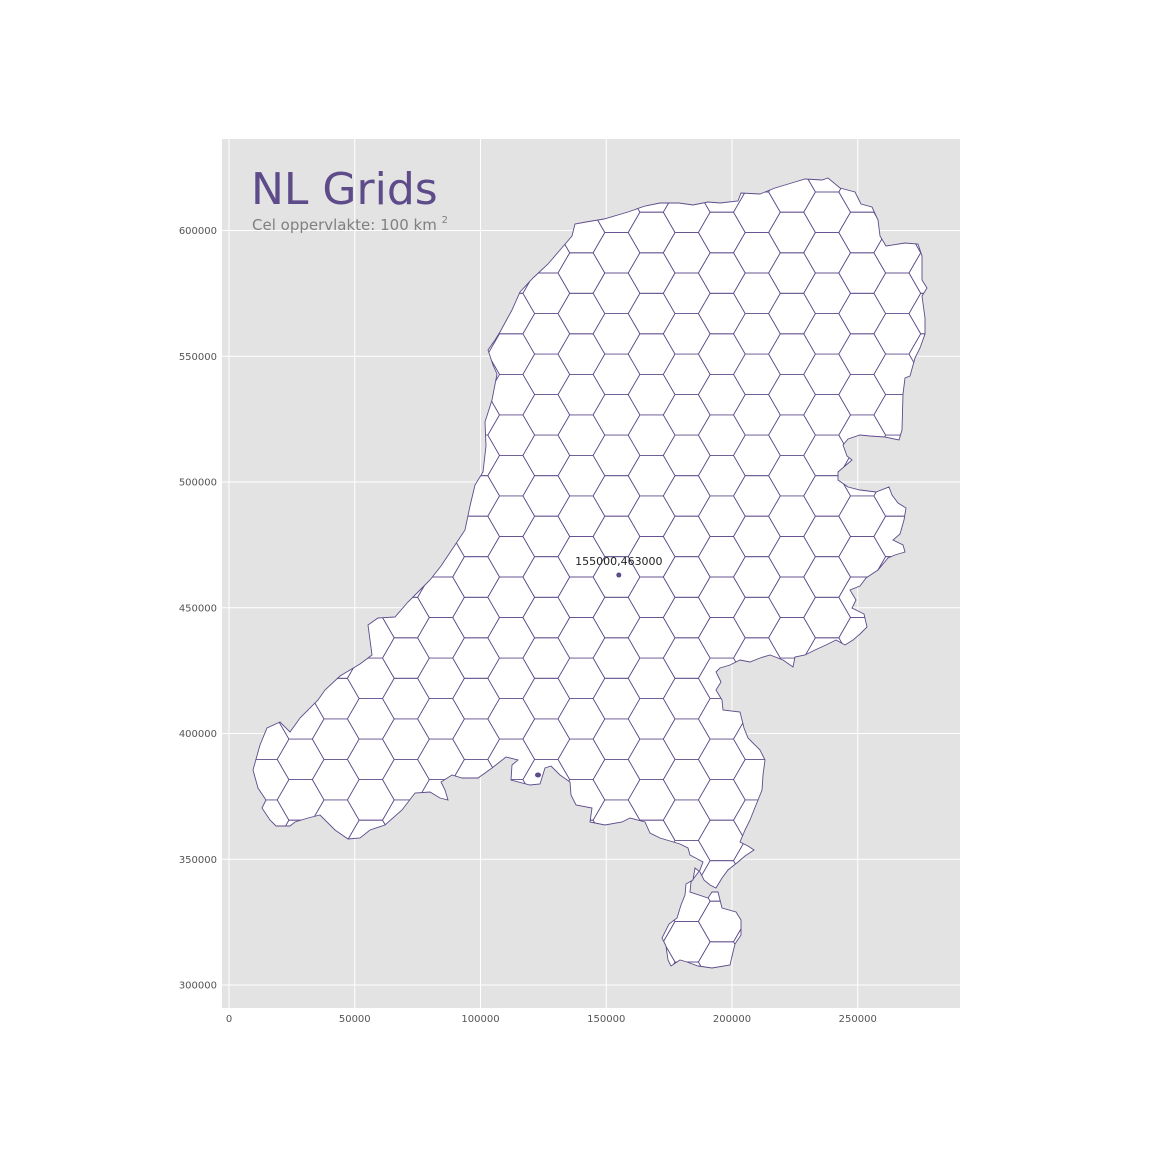 This screenshot has height=1152, width=1152. Describe the element at coordinates (551, 1019) in the screenshot. I see `x-axis-ticks: 0 50000 100000 150000 200000 250000` at that location.